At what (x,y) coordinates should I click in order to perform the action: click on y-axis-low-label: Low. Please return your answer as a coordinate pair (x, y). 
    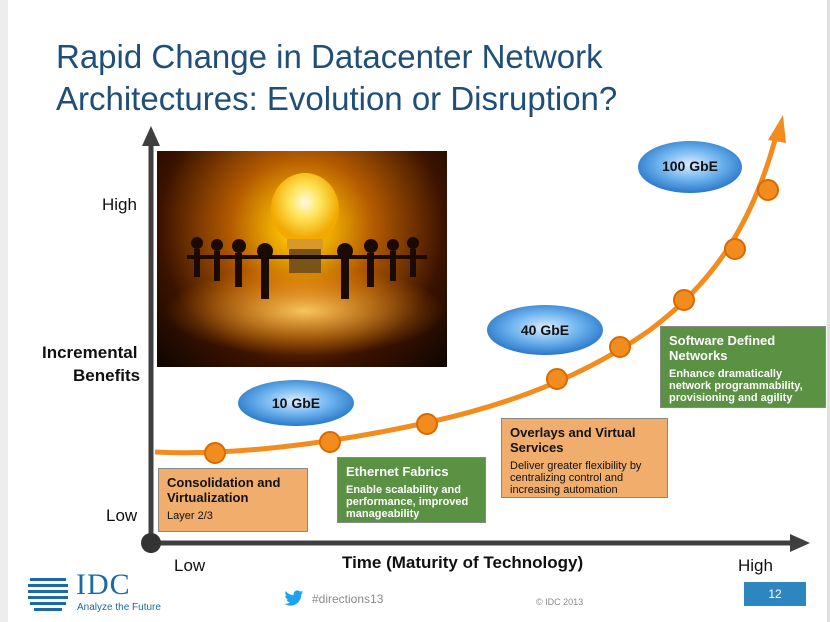
    Looking at the image, I should click on (122, 515).